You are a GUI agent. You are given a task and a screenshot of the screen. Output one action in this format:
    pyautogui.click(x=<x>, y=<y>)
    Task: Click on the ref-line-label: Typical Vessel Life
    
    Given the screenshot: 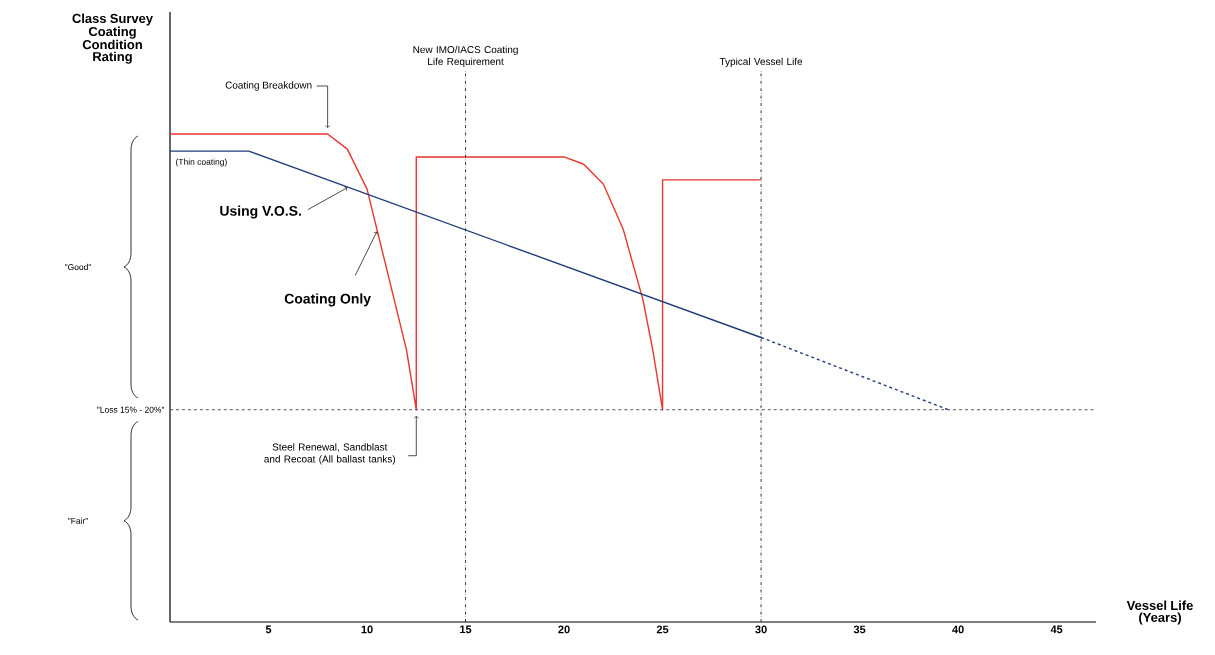 What is the action you would take?
    pyautogui.click(x=761, y=62)
    